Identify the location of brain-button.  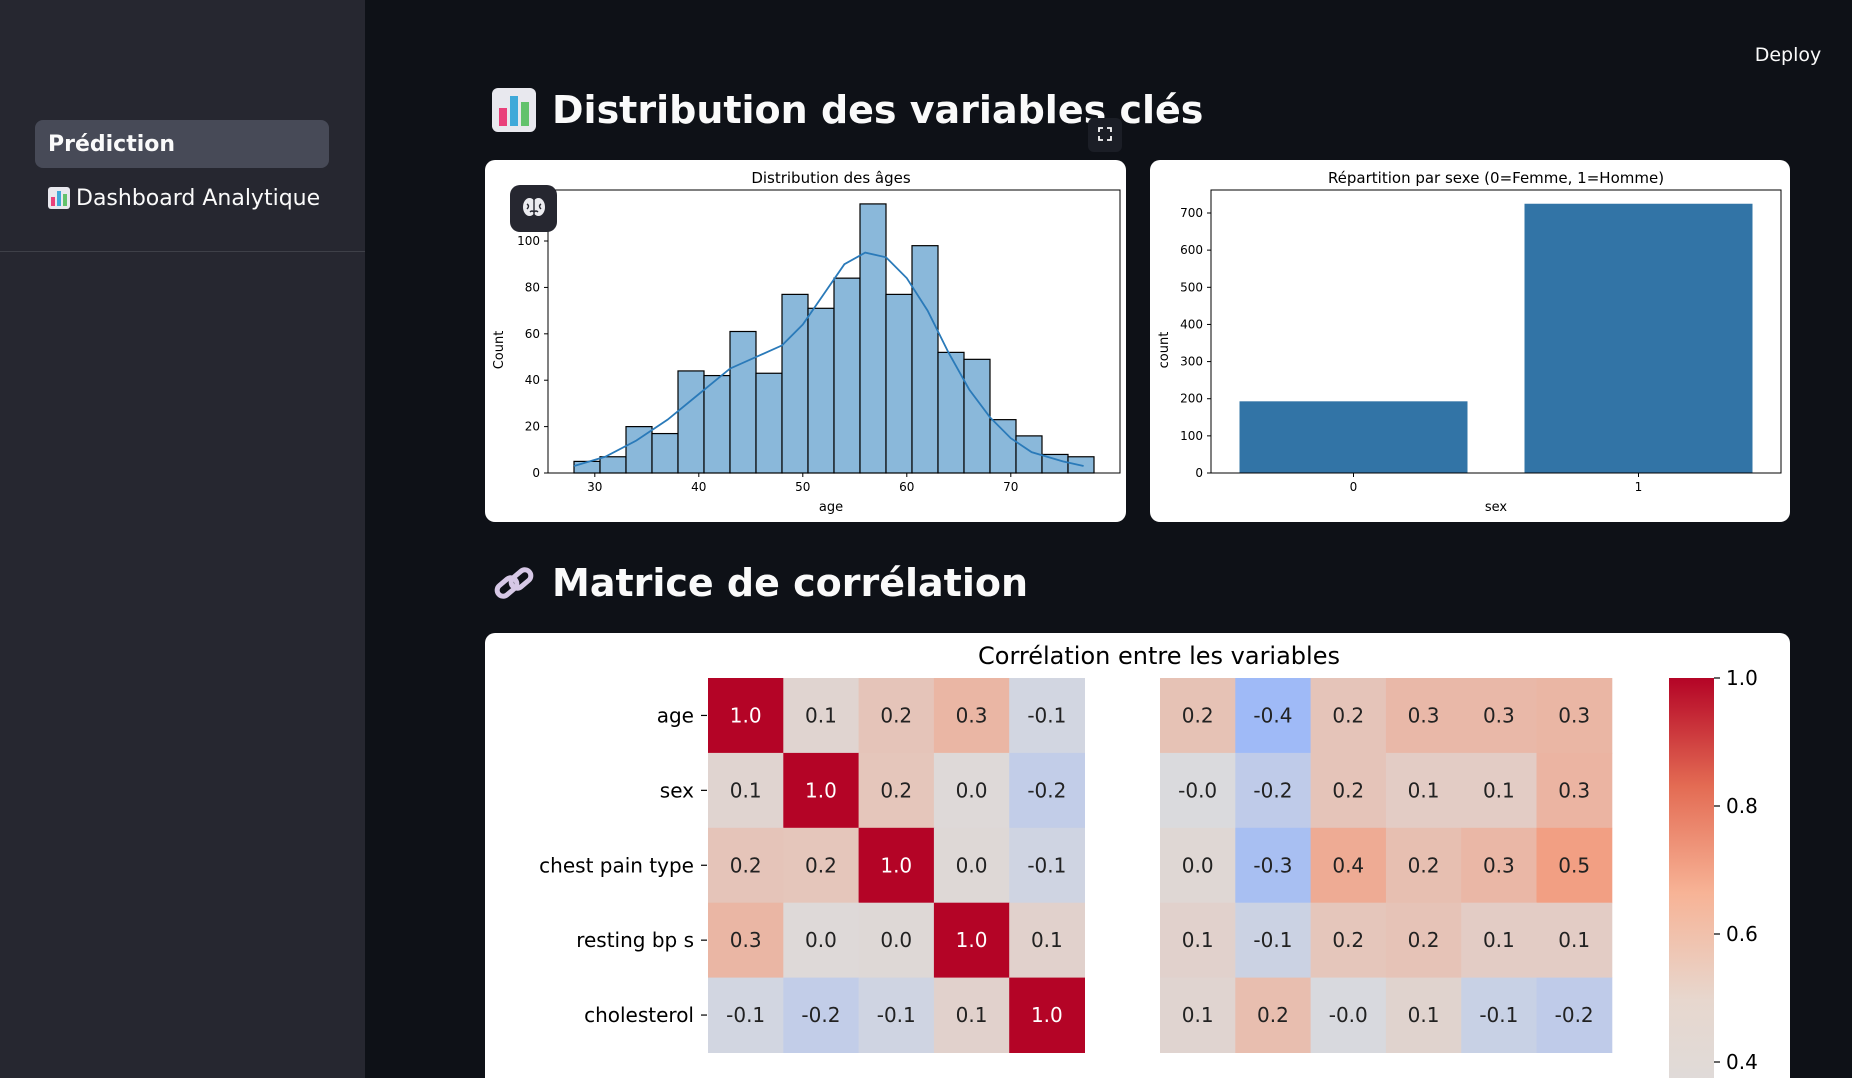
(533, 208).